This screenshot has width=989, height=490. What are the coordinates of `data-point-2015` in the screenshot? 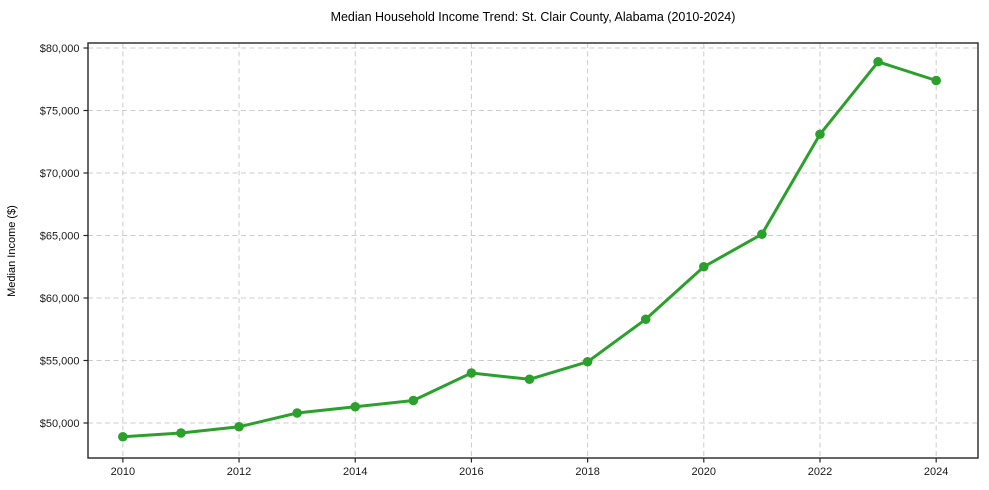 It's located at (413, 400).